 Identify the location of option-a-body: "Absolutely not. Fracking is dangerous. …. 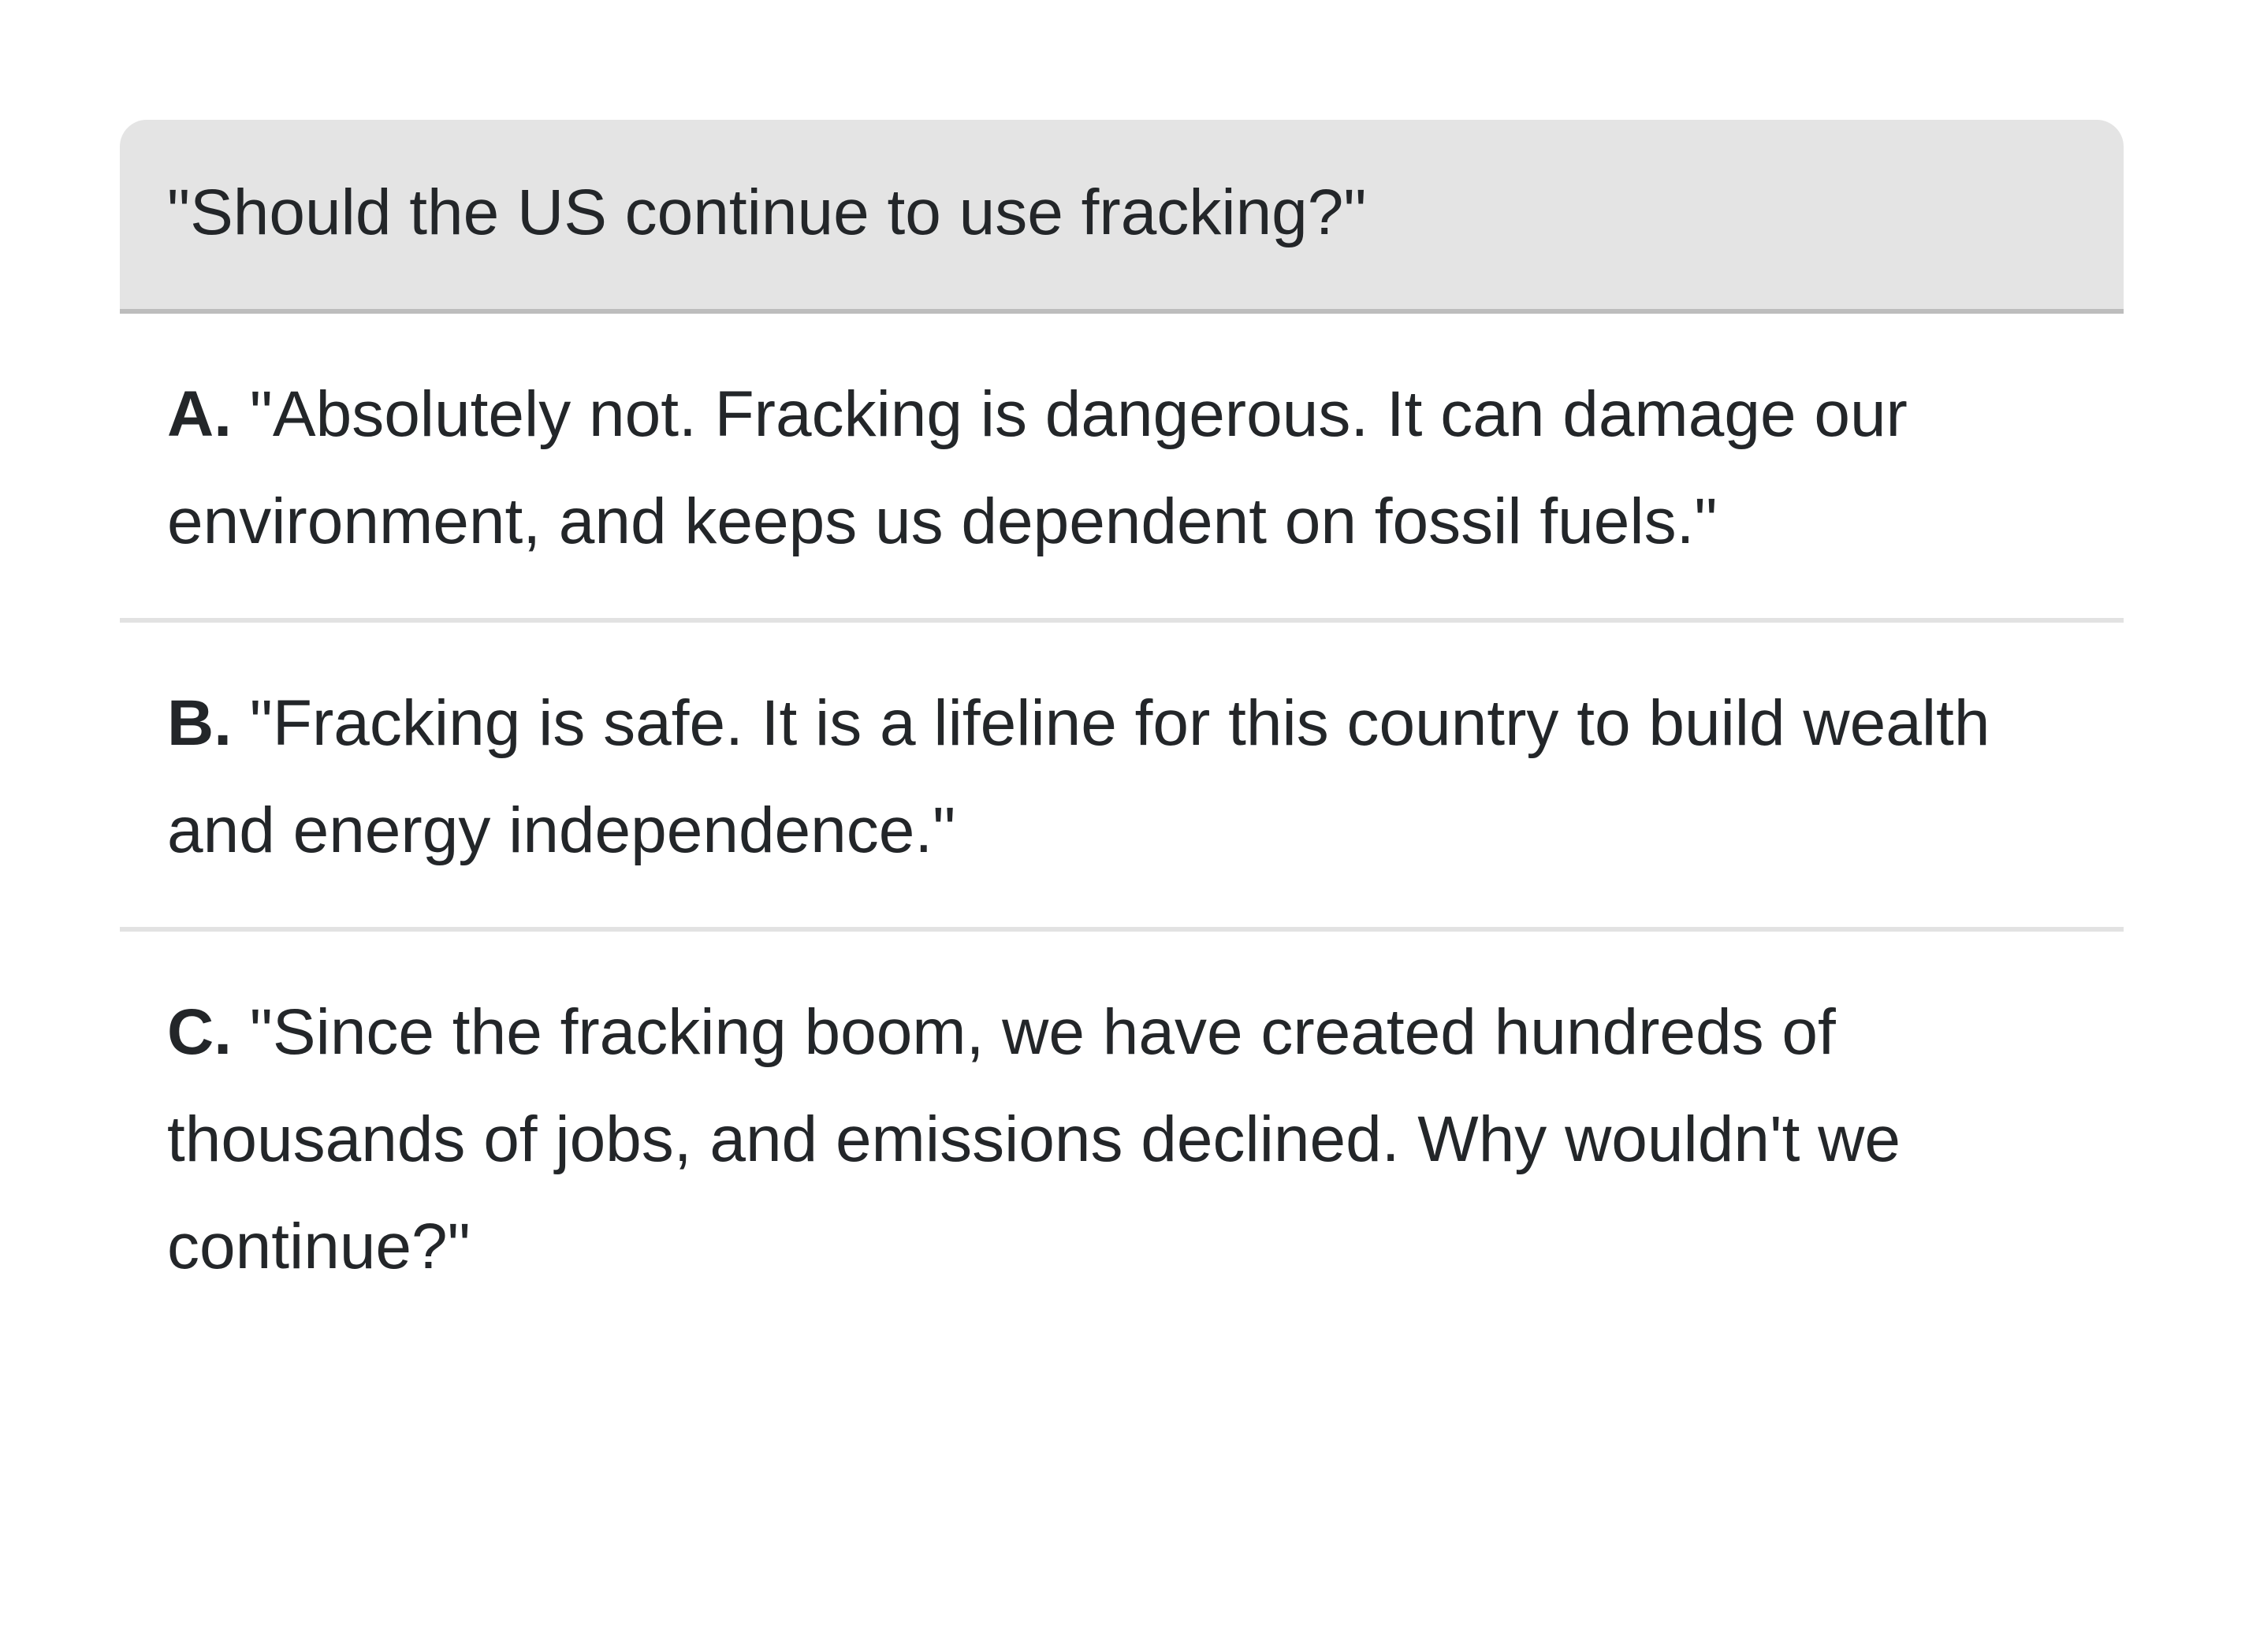
(1037, 467).